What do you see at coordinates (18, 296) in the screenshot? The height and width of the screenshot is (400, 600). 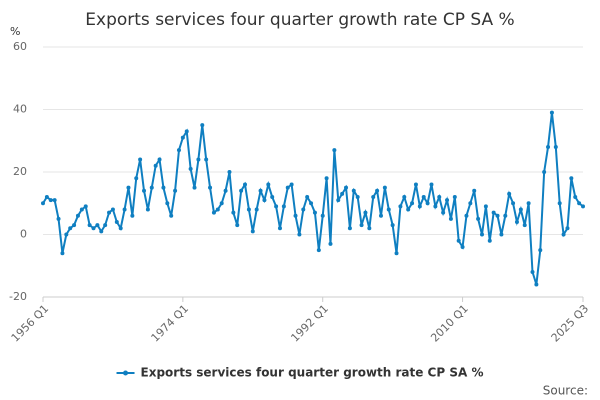 I see `y-tick-label: -20` at bounding box center [18, 296].